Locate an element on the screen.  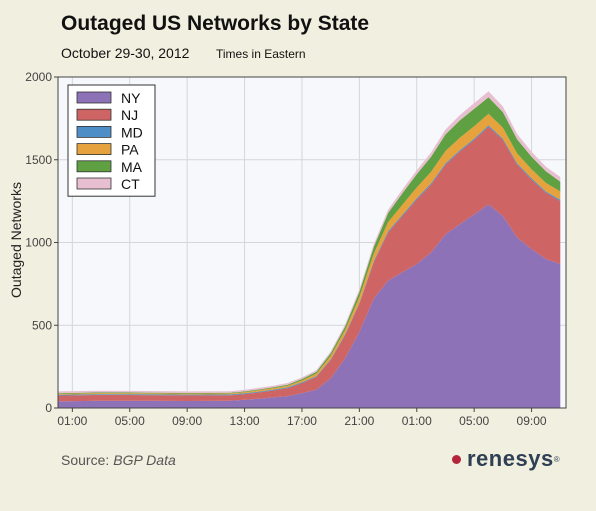
legend-swatch-md is located at coordinates (94, 132).